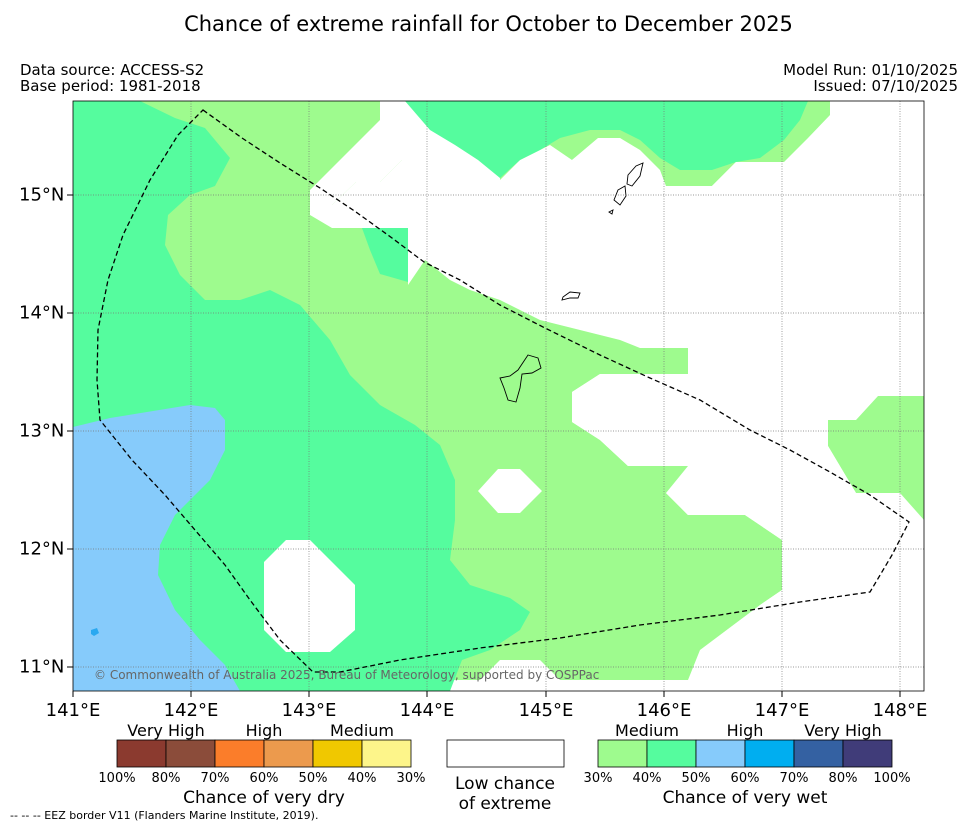 The image size is (977, 827). What do you see at coordinates (843, 778) in the screenshot?
I see `wet-percent-label: 80%` at bounding box center [843, 778].